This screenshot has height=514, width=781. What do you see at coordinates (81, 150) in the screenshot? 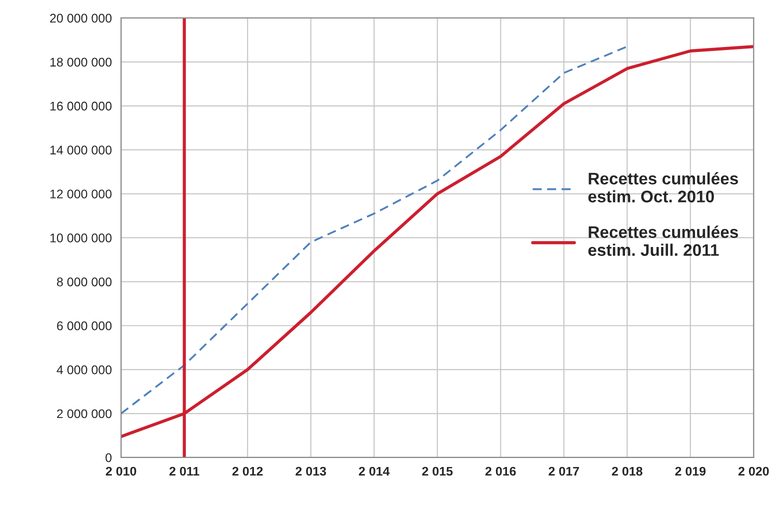
I see `y-tick-label: 14 000 000` at bounding box center [81, 150].